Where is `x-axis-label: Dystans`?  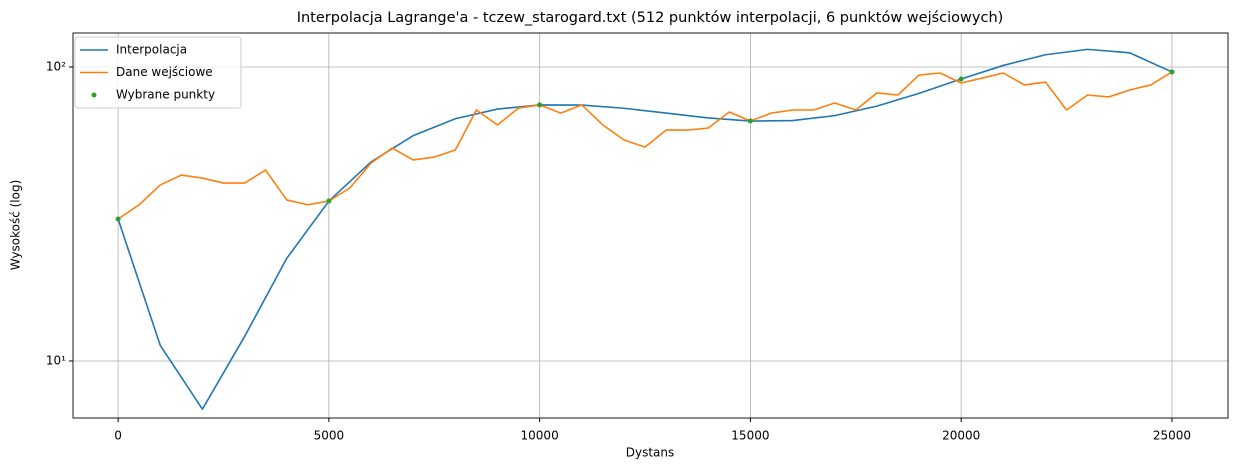
x-axis-label: Dystans is located at coordinates (650, 453).